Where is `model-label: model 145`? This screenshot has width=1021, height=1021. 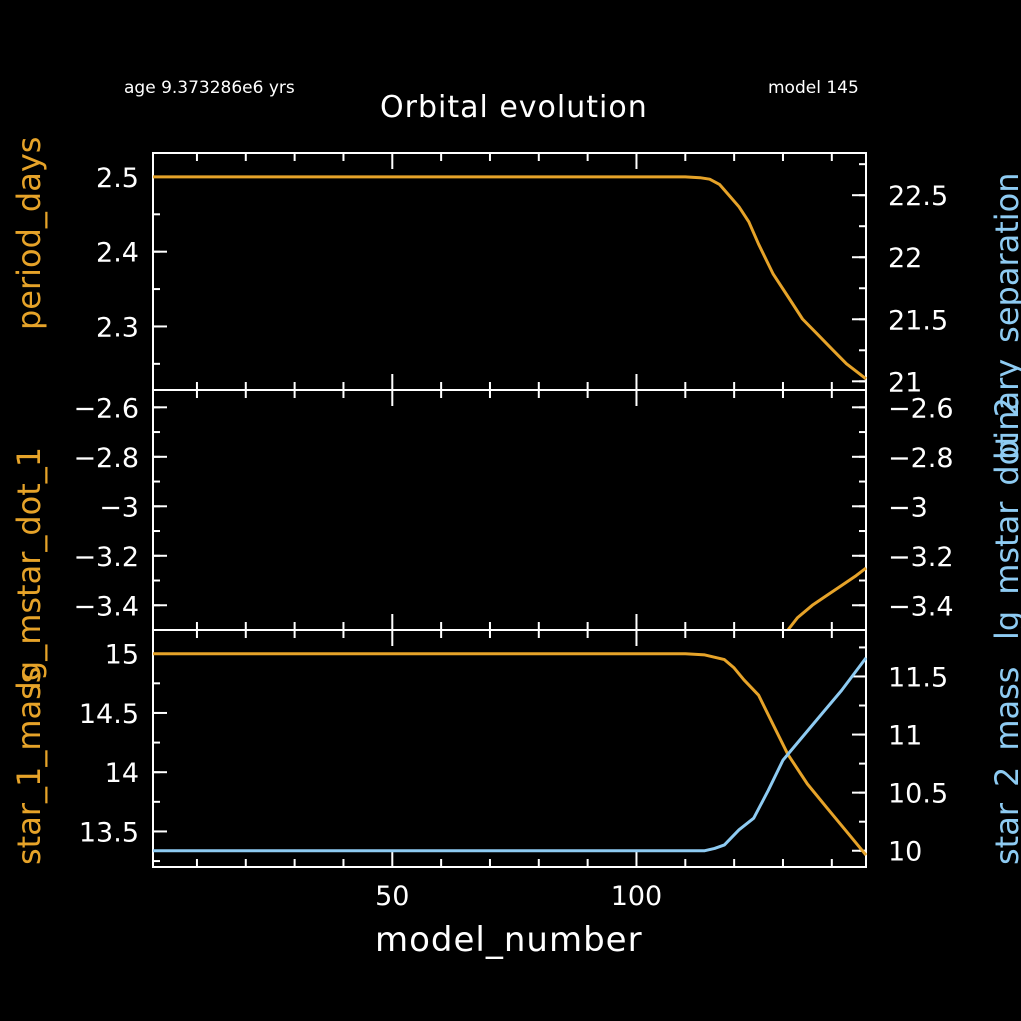
model-label: model 145 is located at coordinates (813, 88).